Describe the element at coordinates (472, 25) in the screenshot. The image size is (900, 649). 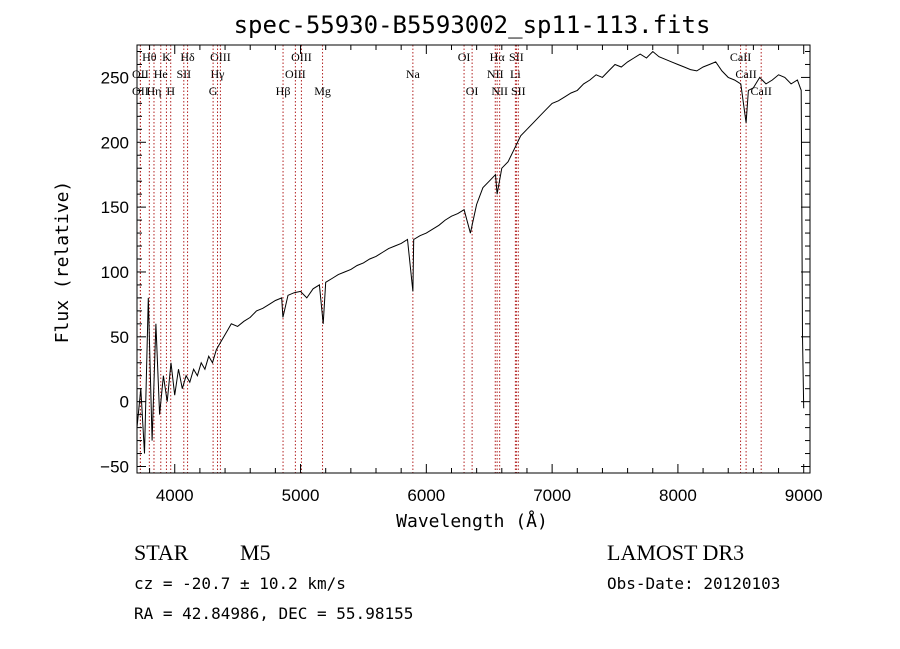
I see `chart-title: spec-55930-B5593002_sp11-113.fits` at that location.